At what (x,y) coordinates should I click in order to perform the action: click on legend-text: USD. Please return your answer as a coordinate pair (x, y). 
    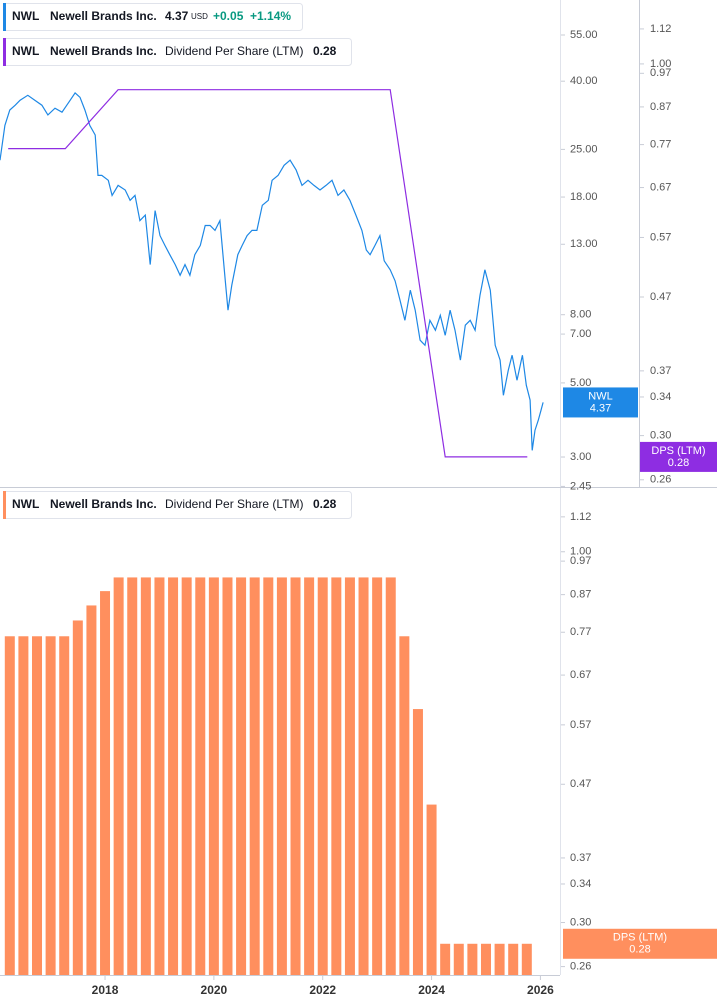
    Looking at the image, I should click on (199, 16).